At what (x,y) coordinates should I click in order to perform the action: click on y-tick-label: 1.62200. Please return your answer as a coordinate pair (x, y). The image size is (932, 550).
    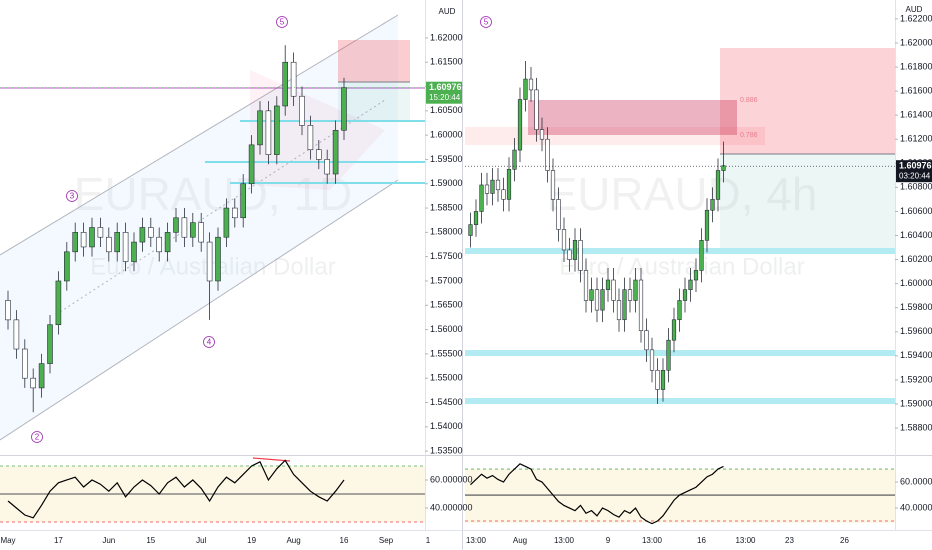
    Looking at the image, I should click on (916, 18).